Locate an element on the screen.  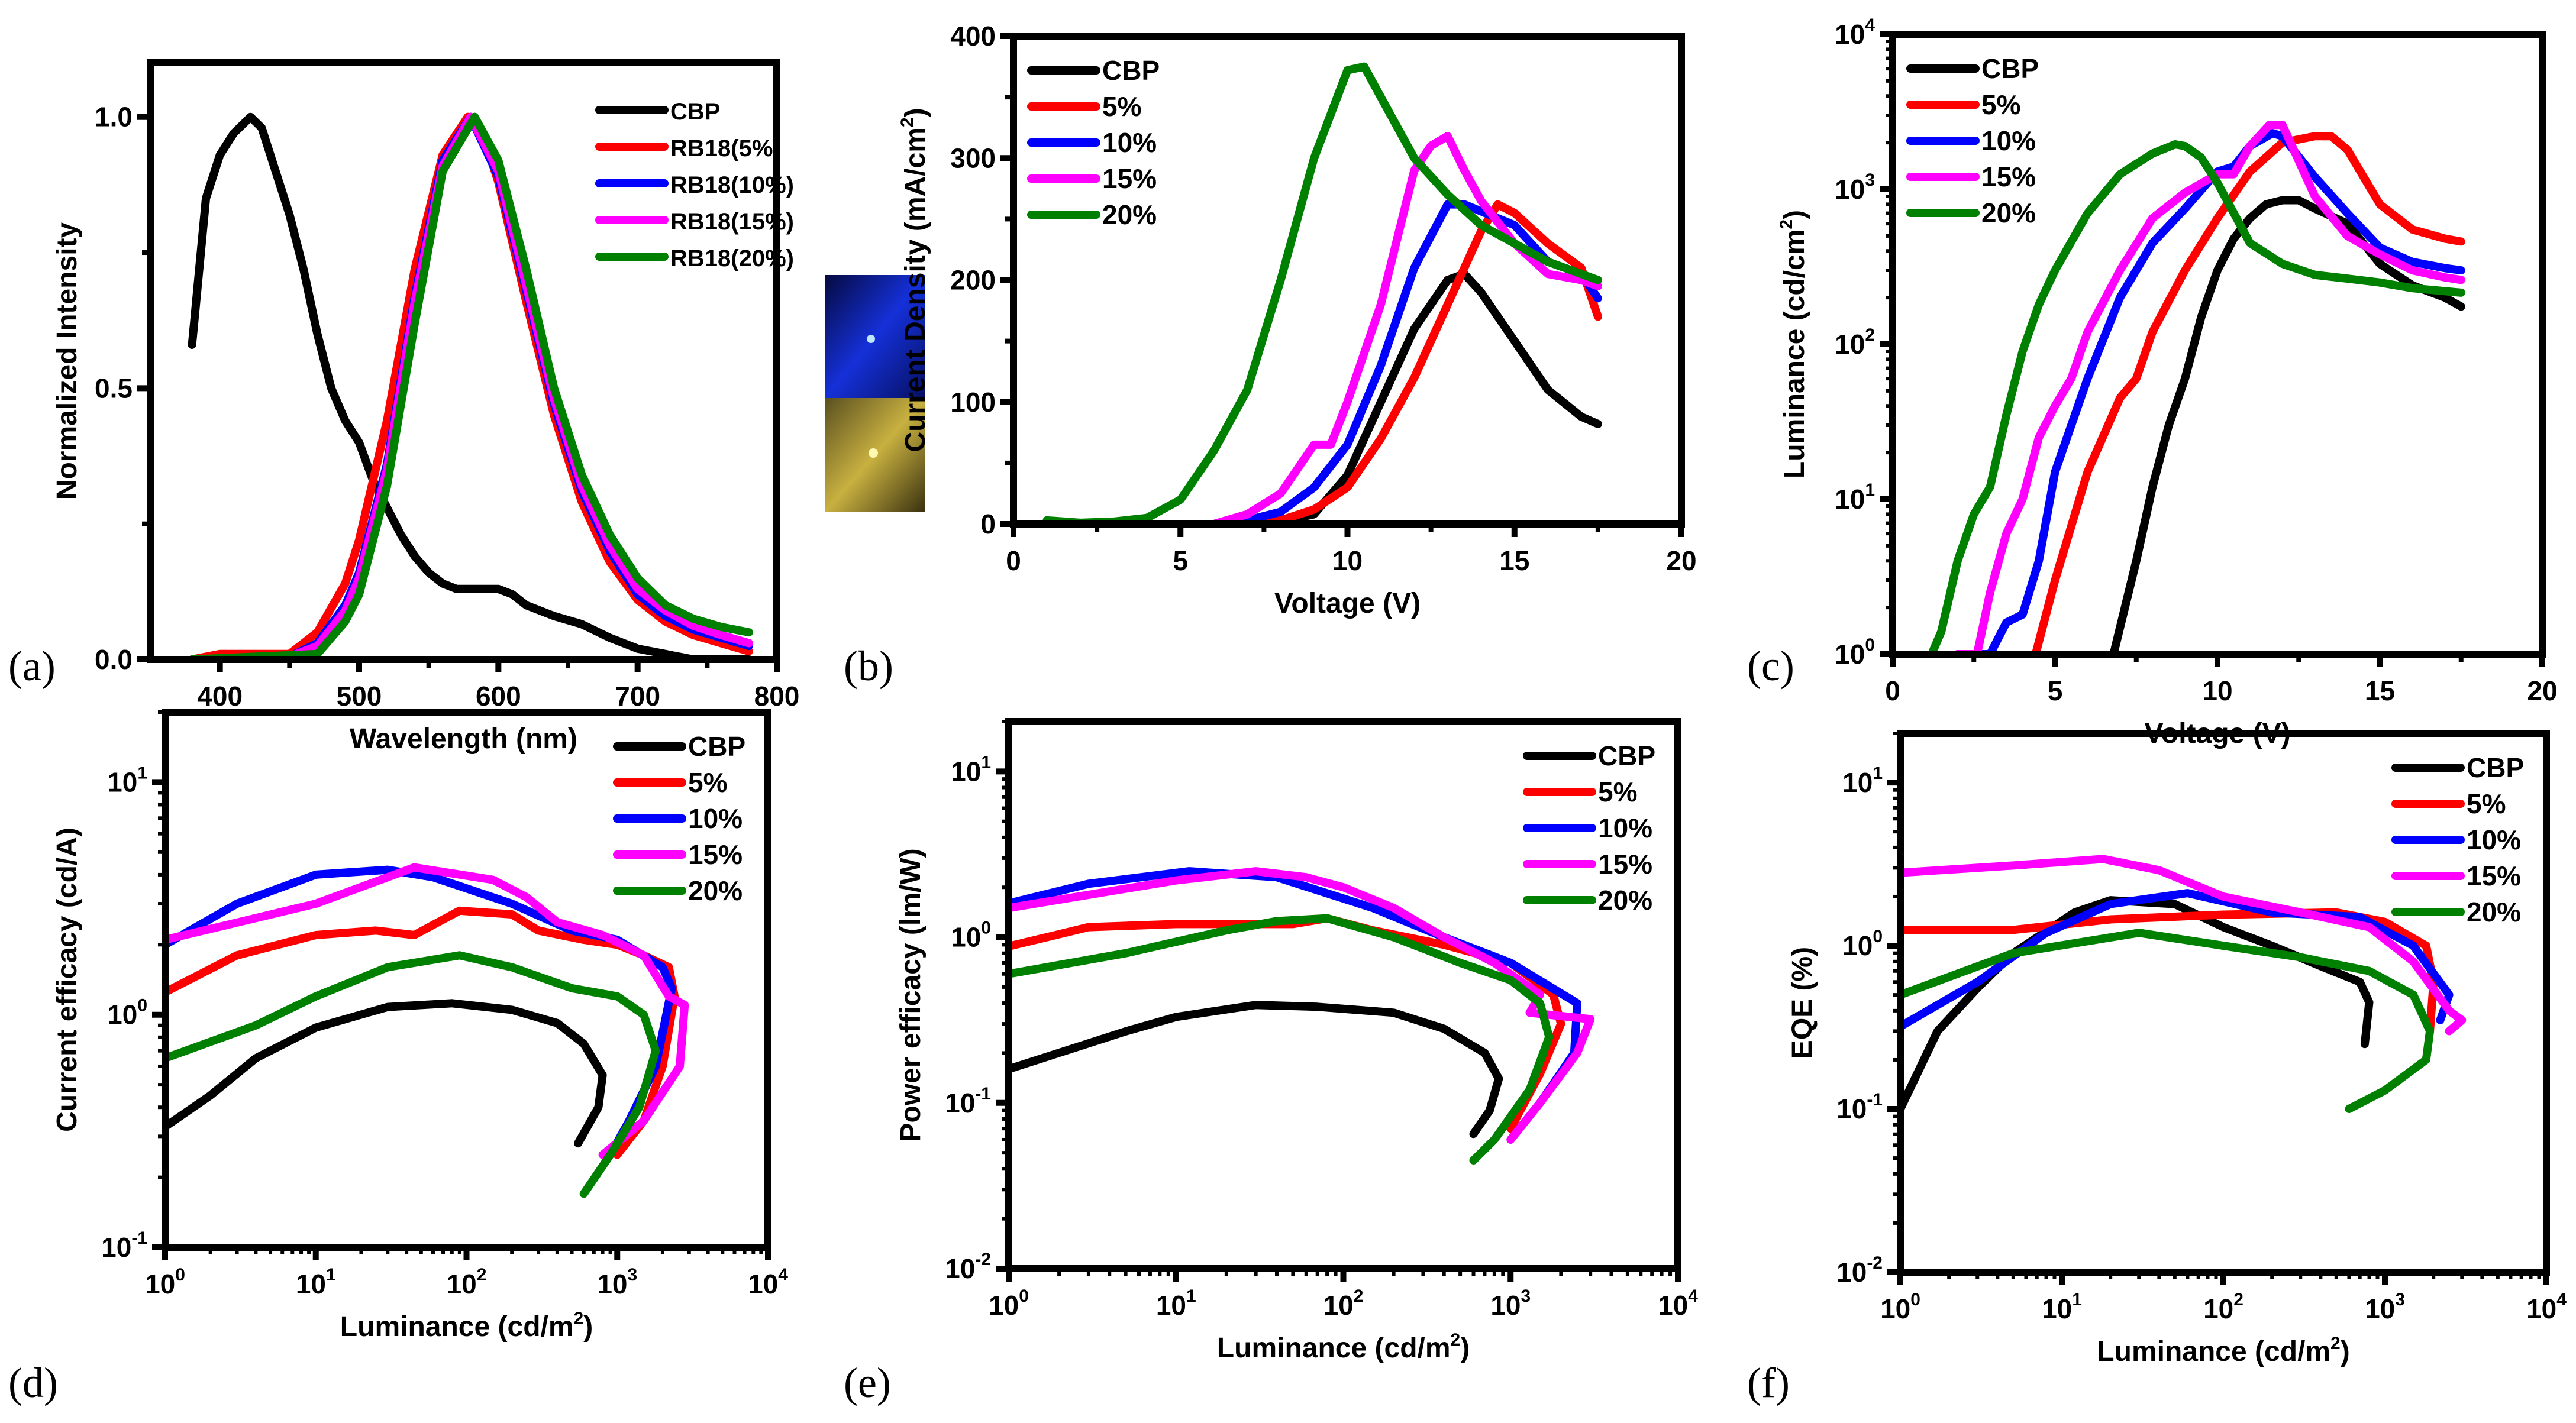
inset-photo-blue is located at coordinates (875, 337).